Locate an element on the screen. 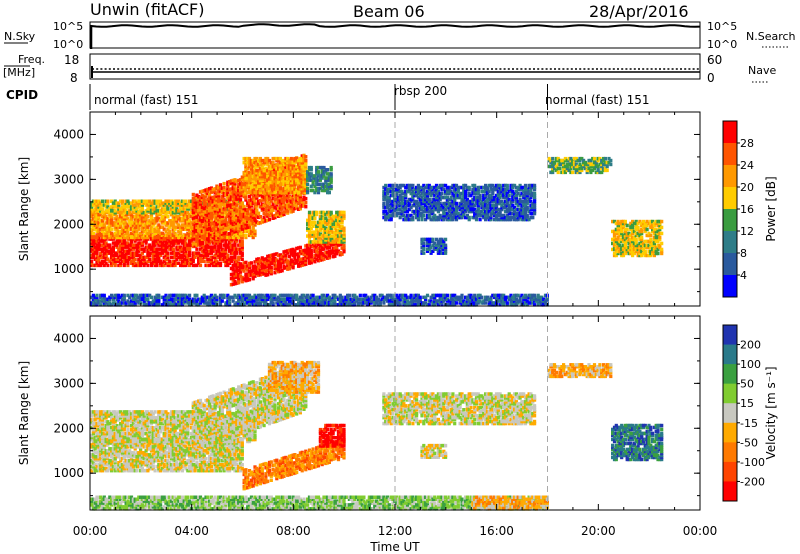 The width and height of the screenshot is (800, 554). x-tick-label-6: 00:00 is located at coordinates (700, 531).